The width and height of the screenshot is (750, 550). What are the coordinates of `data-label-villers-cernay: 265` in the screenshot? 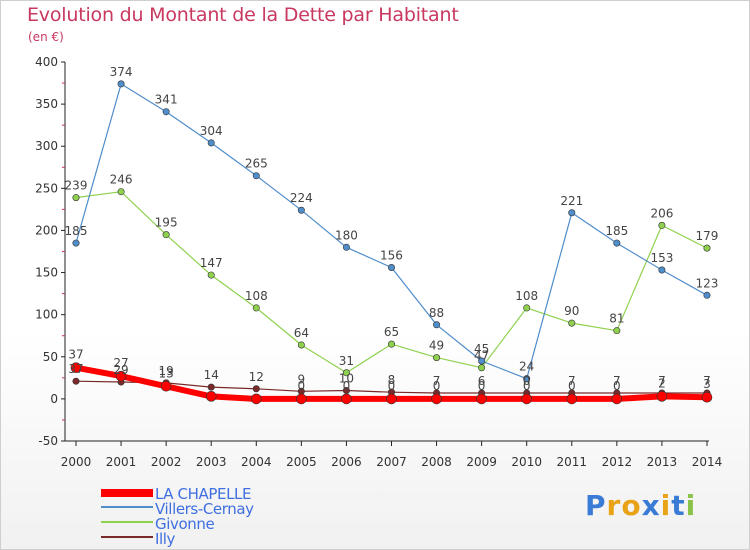 It's located at (256, 164).